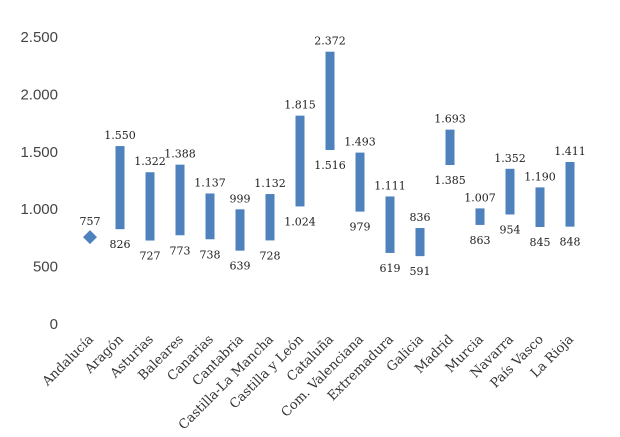 The width and height of the screenshot is (620, 437). What do you see at coordinates (420, 271) in the screenshot?
I see `data-label-low: 591` at bounding box center [420, 271].